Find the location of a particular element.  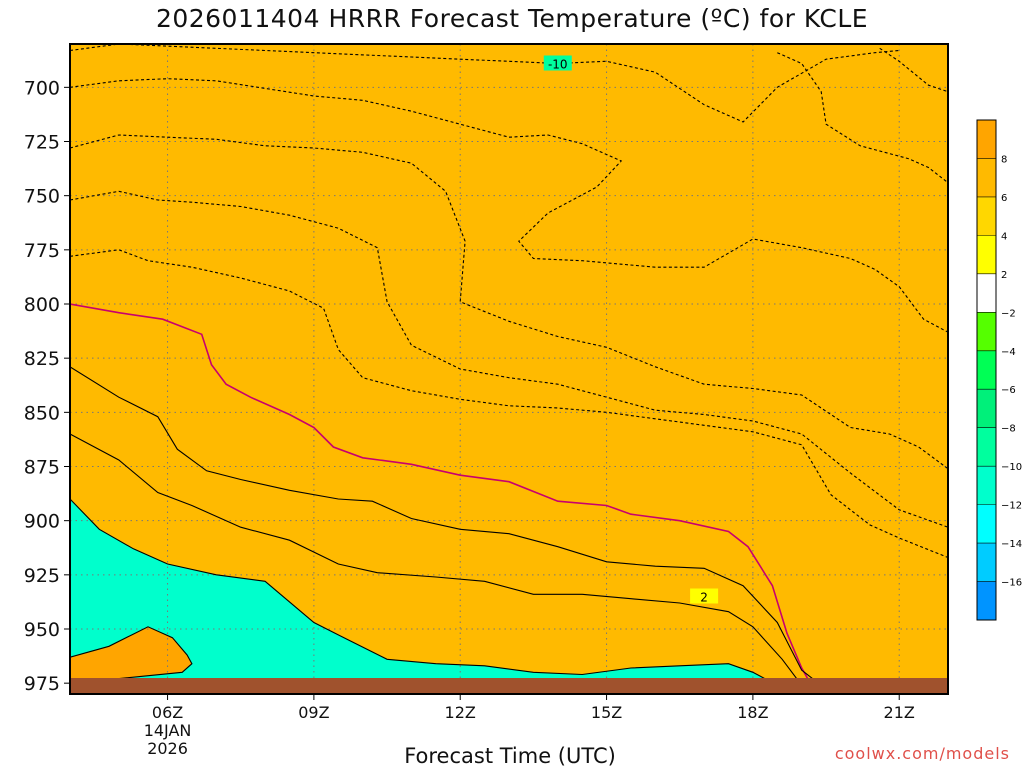

colorbar-tick-label: −14 is located at coordinates (1011, 544).